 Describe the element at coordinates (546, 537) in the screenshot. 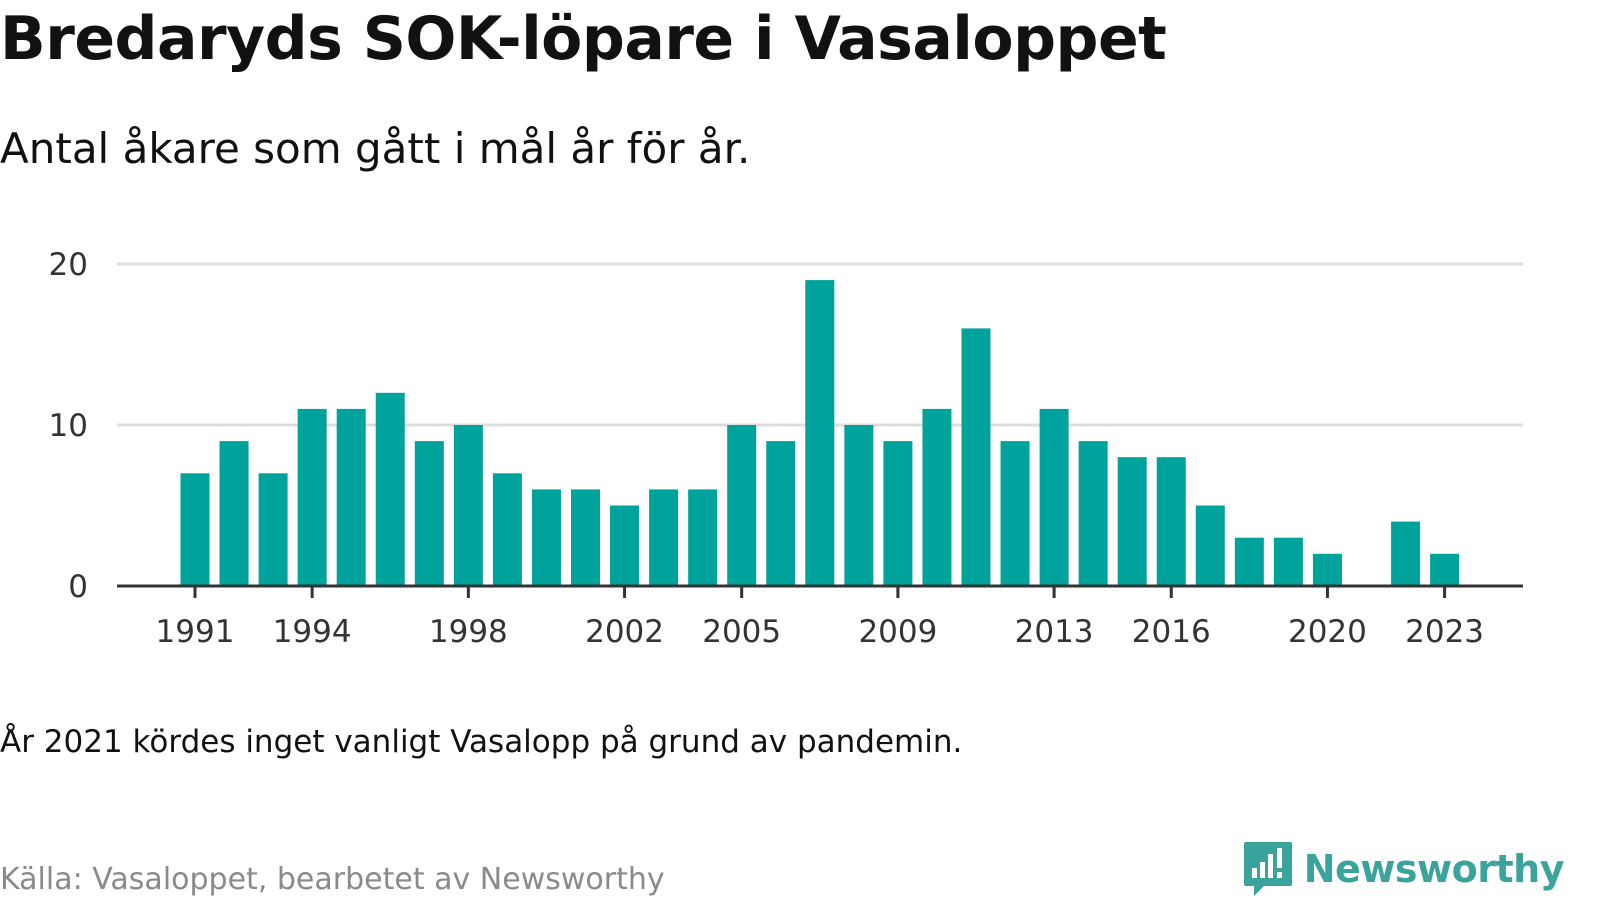

I see `bar-2000` at that location.